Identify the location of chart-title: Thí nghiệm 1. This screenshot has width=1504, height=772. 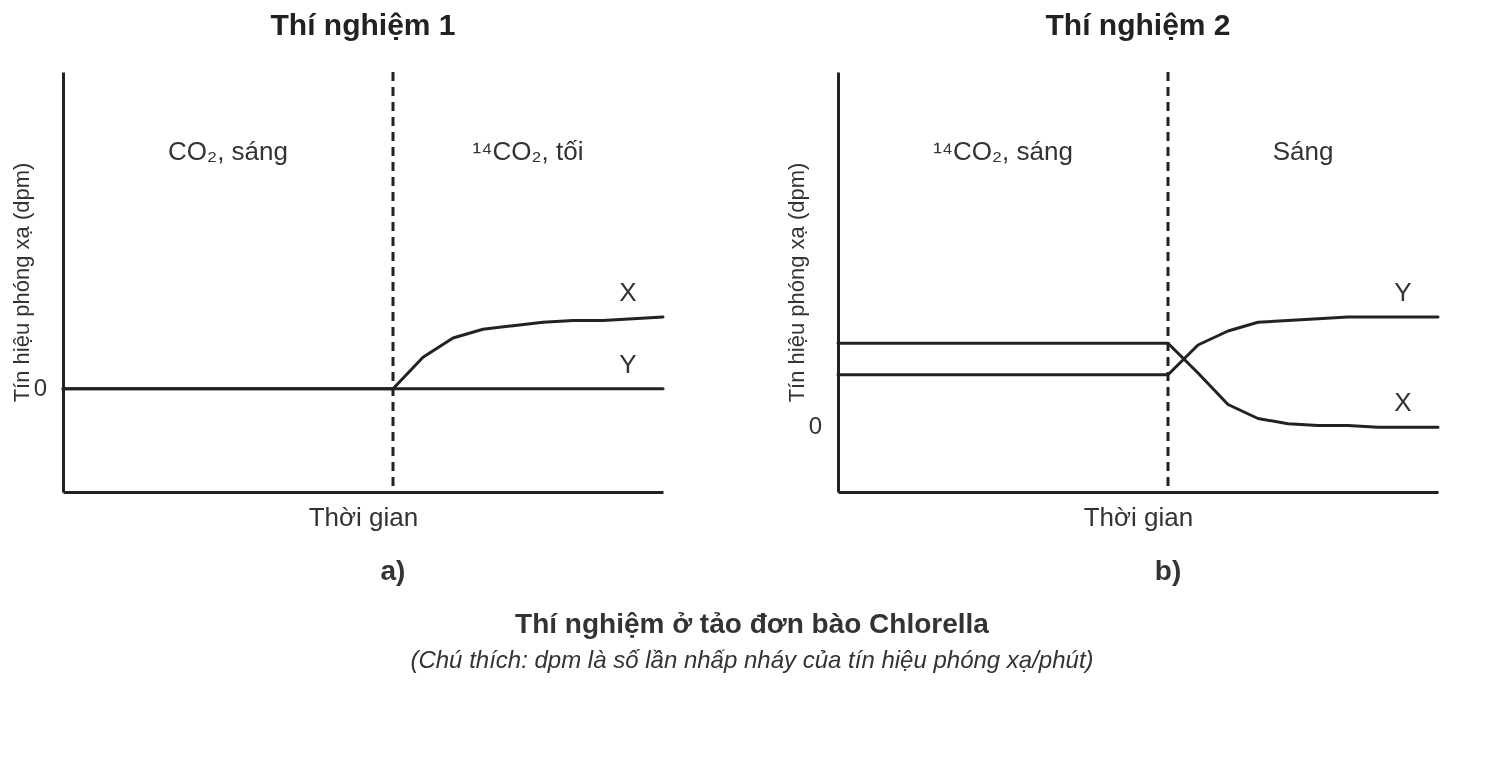
(363, 24).